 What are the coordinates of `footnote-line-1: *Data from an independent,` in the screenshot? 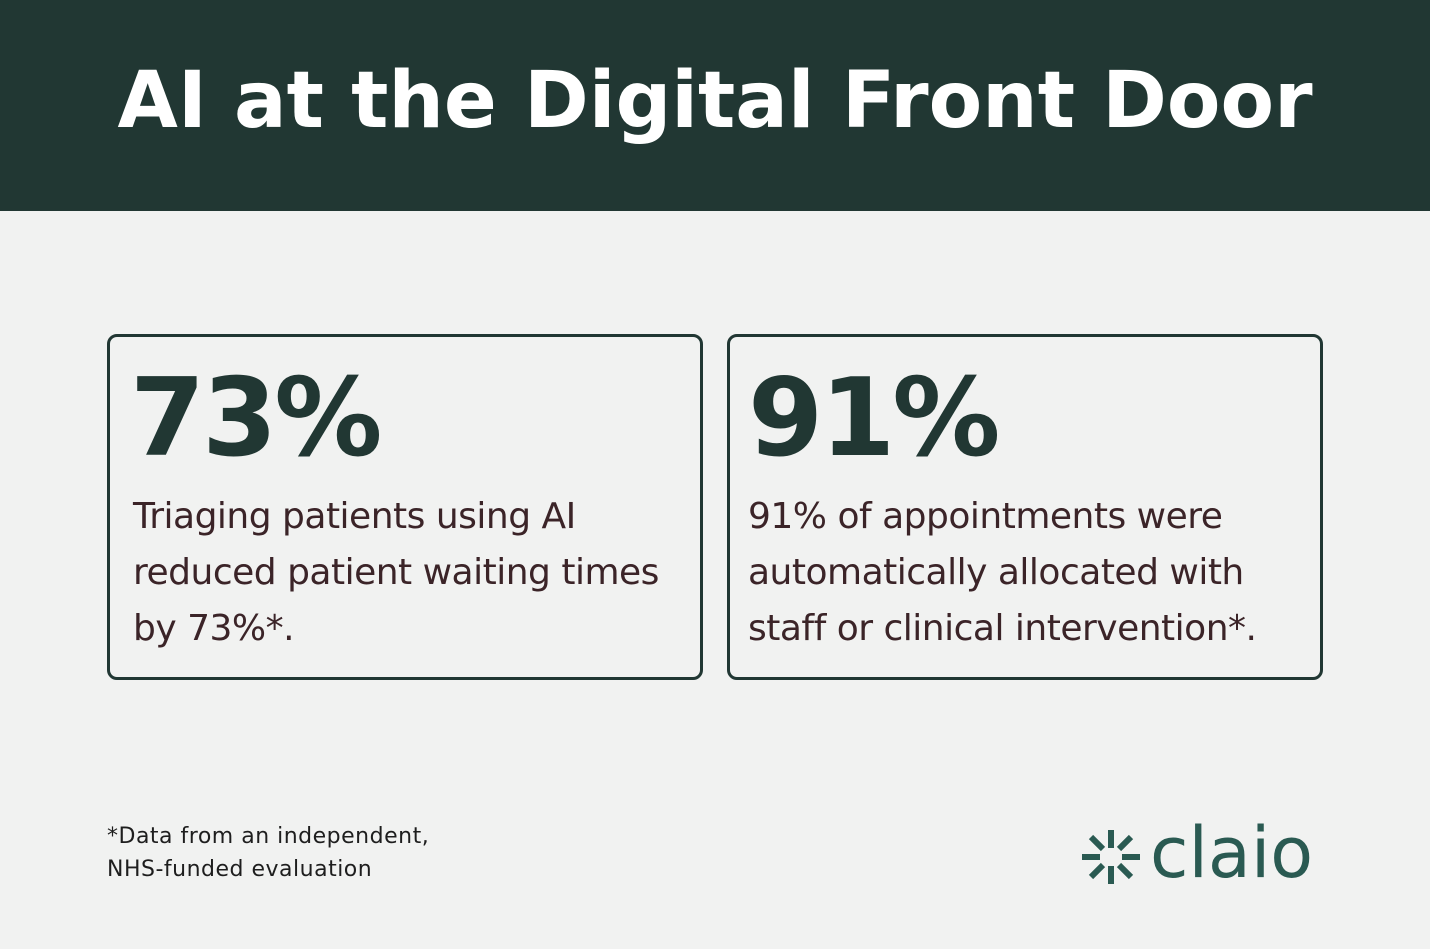 It's located at (268, 836).